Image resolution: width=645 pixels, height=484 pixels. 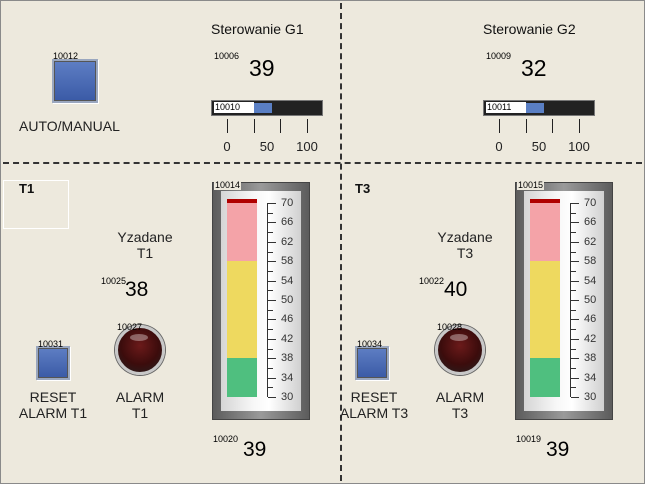 What do you see at coordinates (322, 163) in the screenshot?
I see `divider-horizontal` at bounding box center [322, 163].